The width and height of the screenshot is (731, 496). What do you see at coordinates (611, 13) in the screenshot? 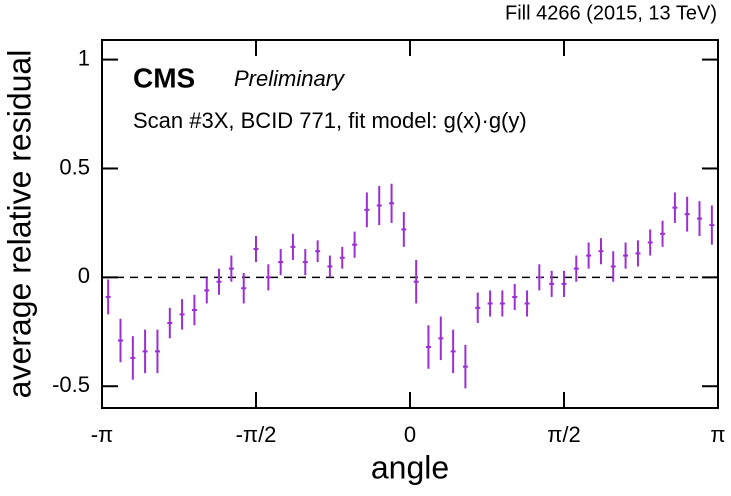
I see `header: Fill 4266 (2015, 13 TeV)` at bounding box center [611, 13].